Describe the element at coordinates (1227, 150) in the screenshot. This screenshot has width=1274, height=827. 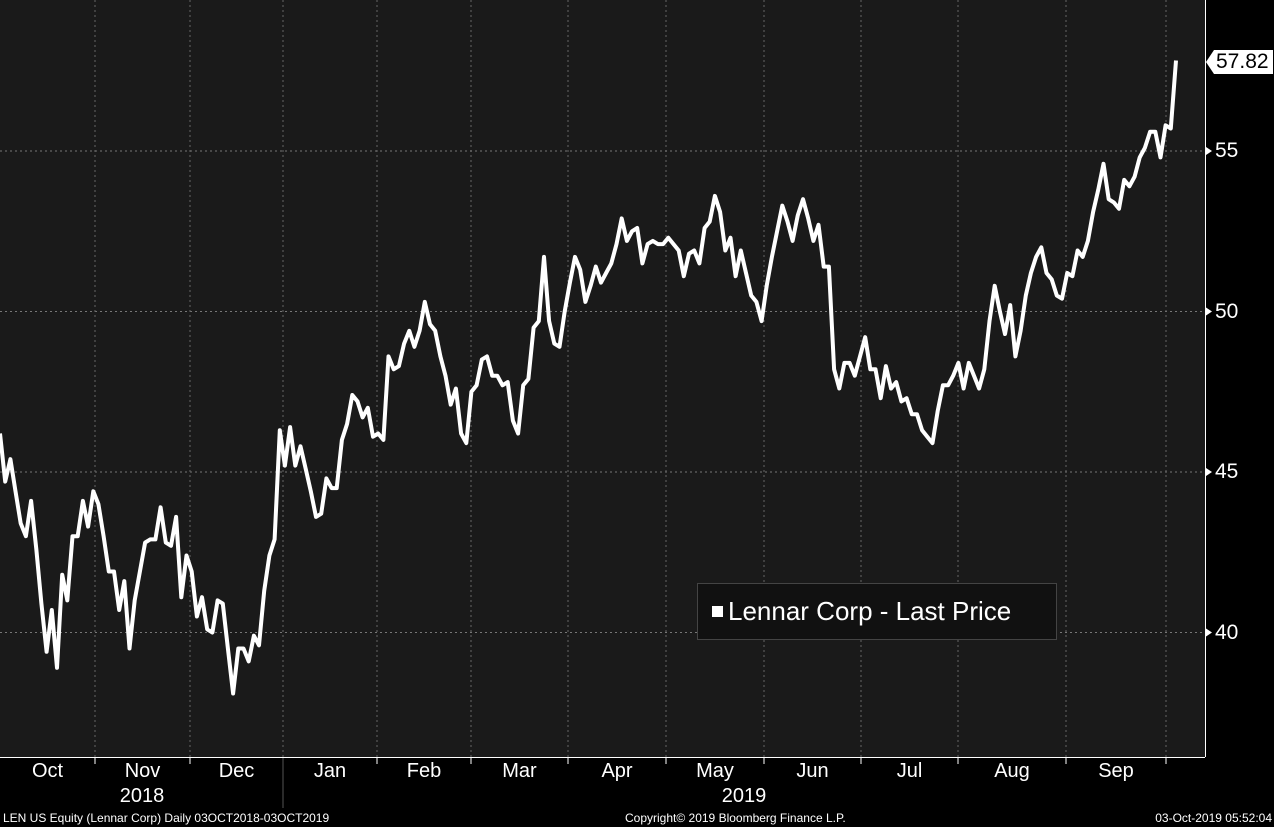
I see `y-tick-label: 55` at that location.